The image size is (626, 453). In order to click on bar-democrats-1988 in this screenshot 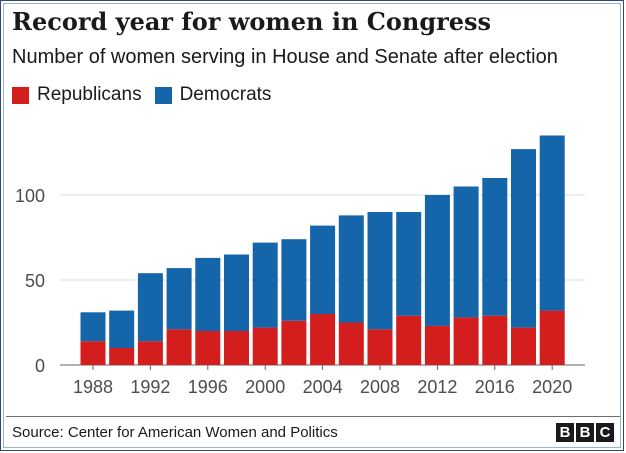, I will do `click(93, 327)`.